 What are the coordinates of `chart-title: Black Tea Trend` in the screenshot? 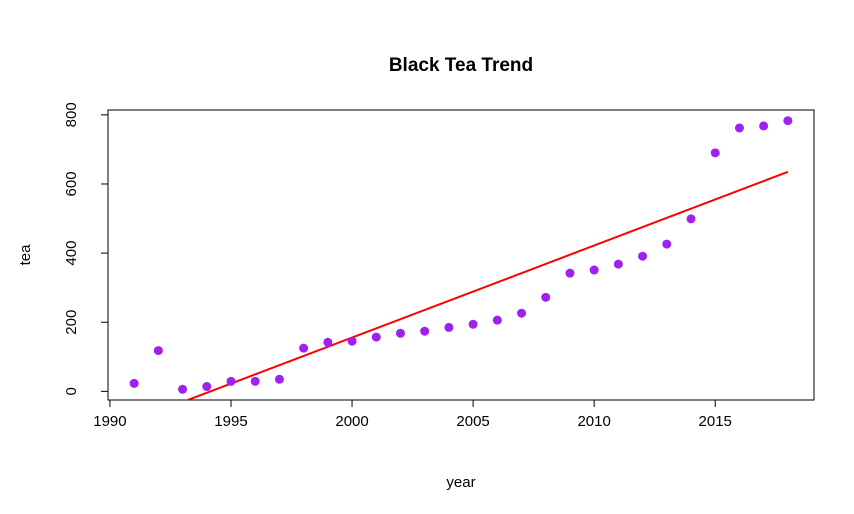 It's located at (461, 65).